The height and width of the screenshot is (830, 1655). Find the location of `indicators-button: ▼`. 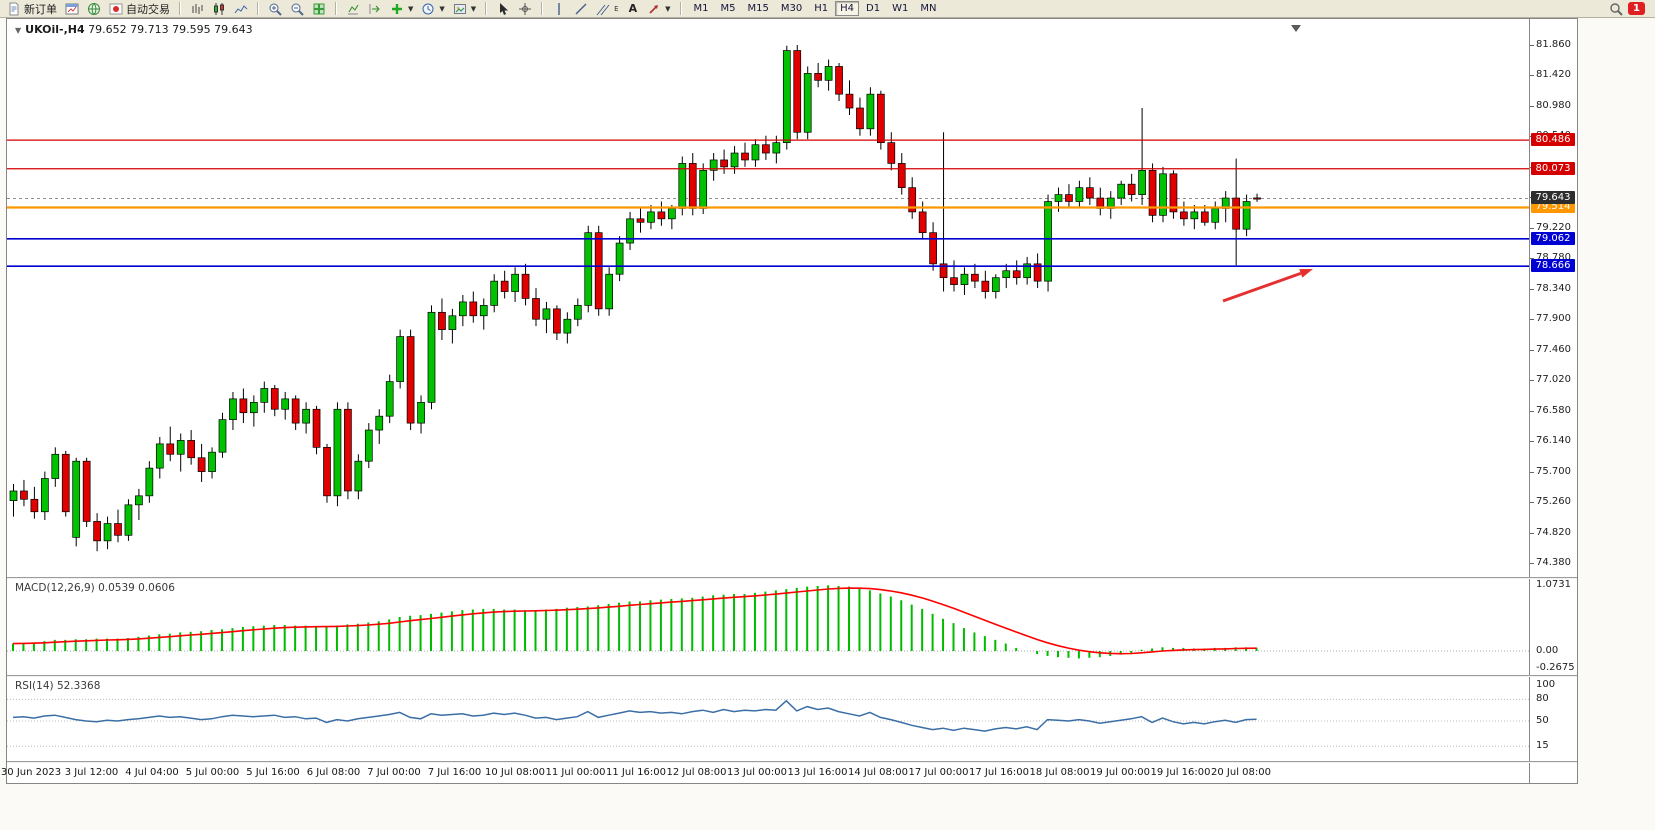

indicators-button: ▼ is located at coordinates (401, 9).